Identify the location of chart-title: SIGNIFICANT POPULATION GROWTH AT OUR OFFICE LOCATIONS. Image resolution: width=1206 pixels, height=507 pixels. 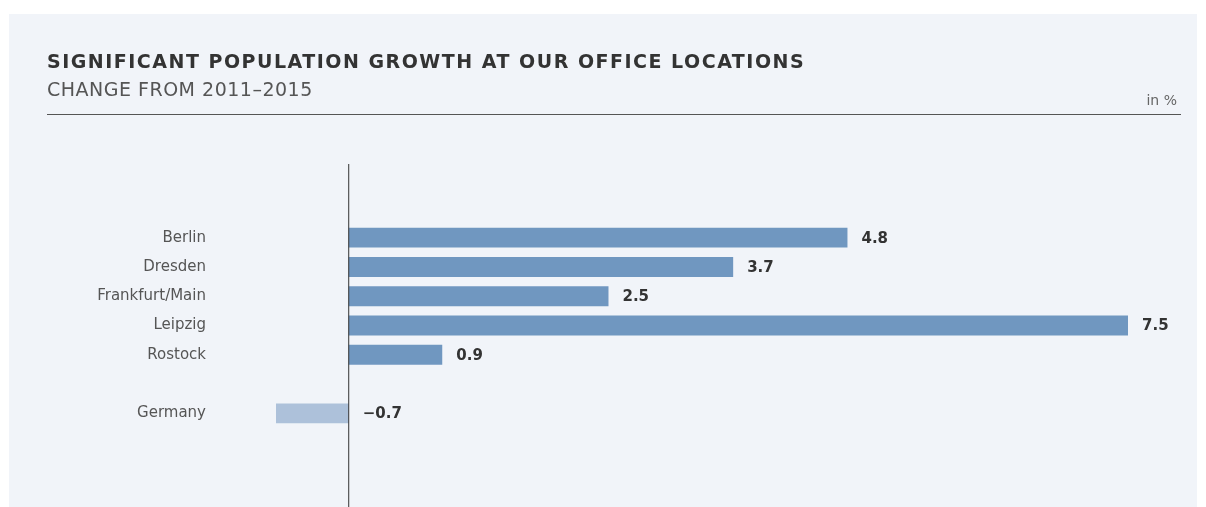
(427, 61).